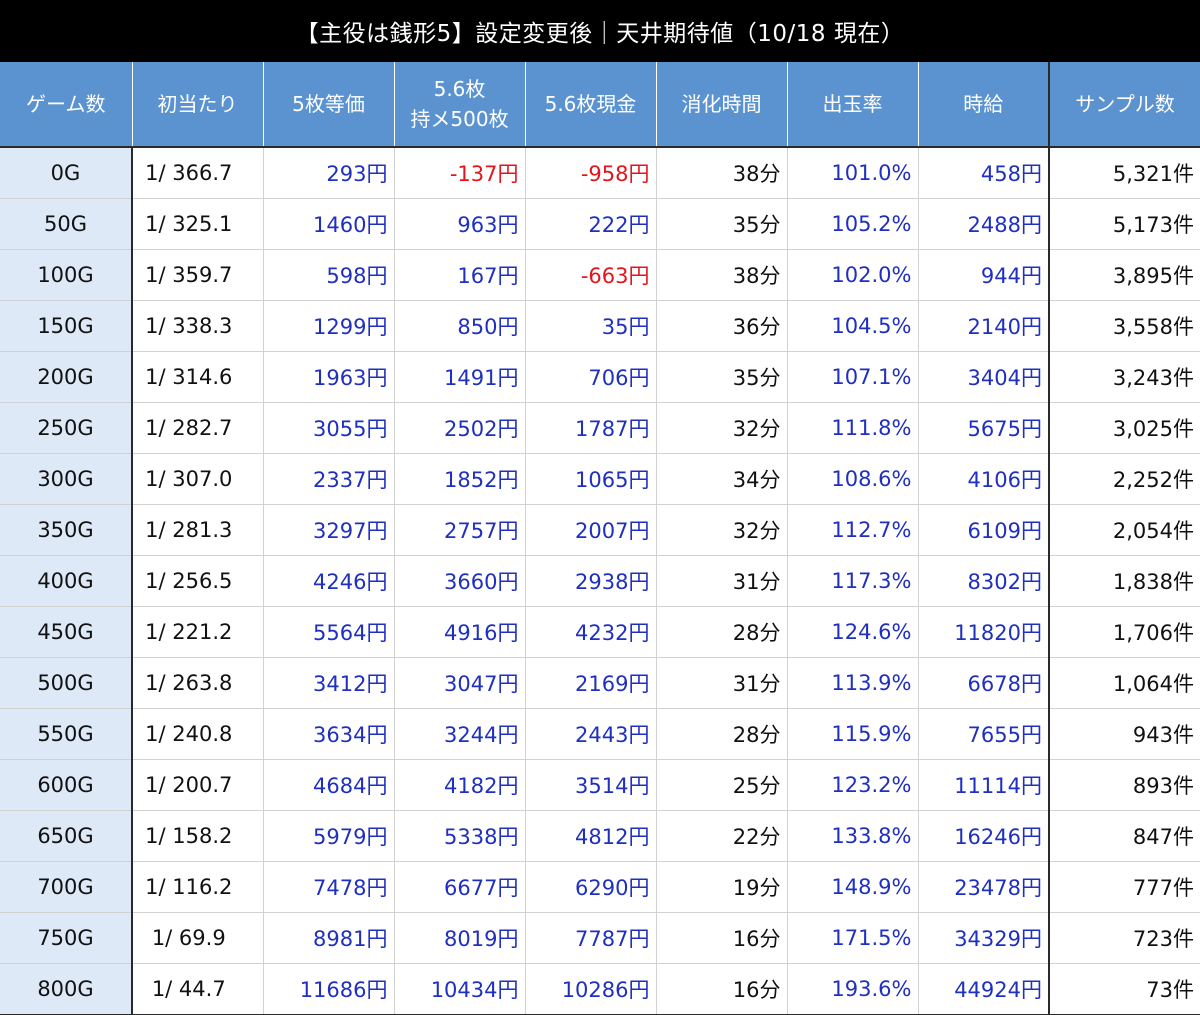  Describe the element at coordinates (722, 326) in the screenshot. I see `cell-time: 36分` at that location.